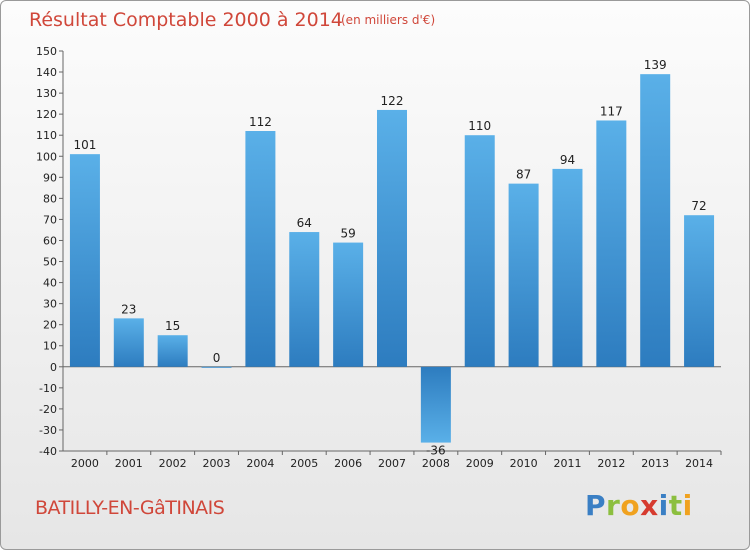 Image resolution: width=750 pixels, height=550 pixels. Describe the element at coordinates (130, 508) in the screenshot. I see `commune-name: BATILLY-EN-GâTINAIS` at that location.